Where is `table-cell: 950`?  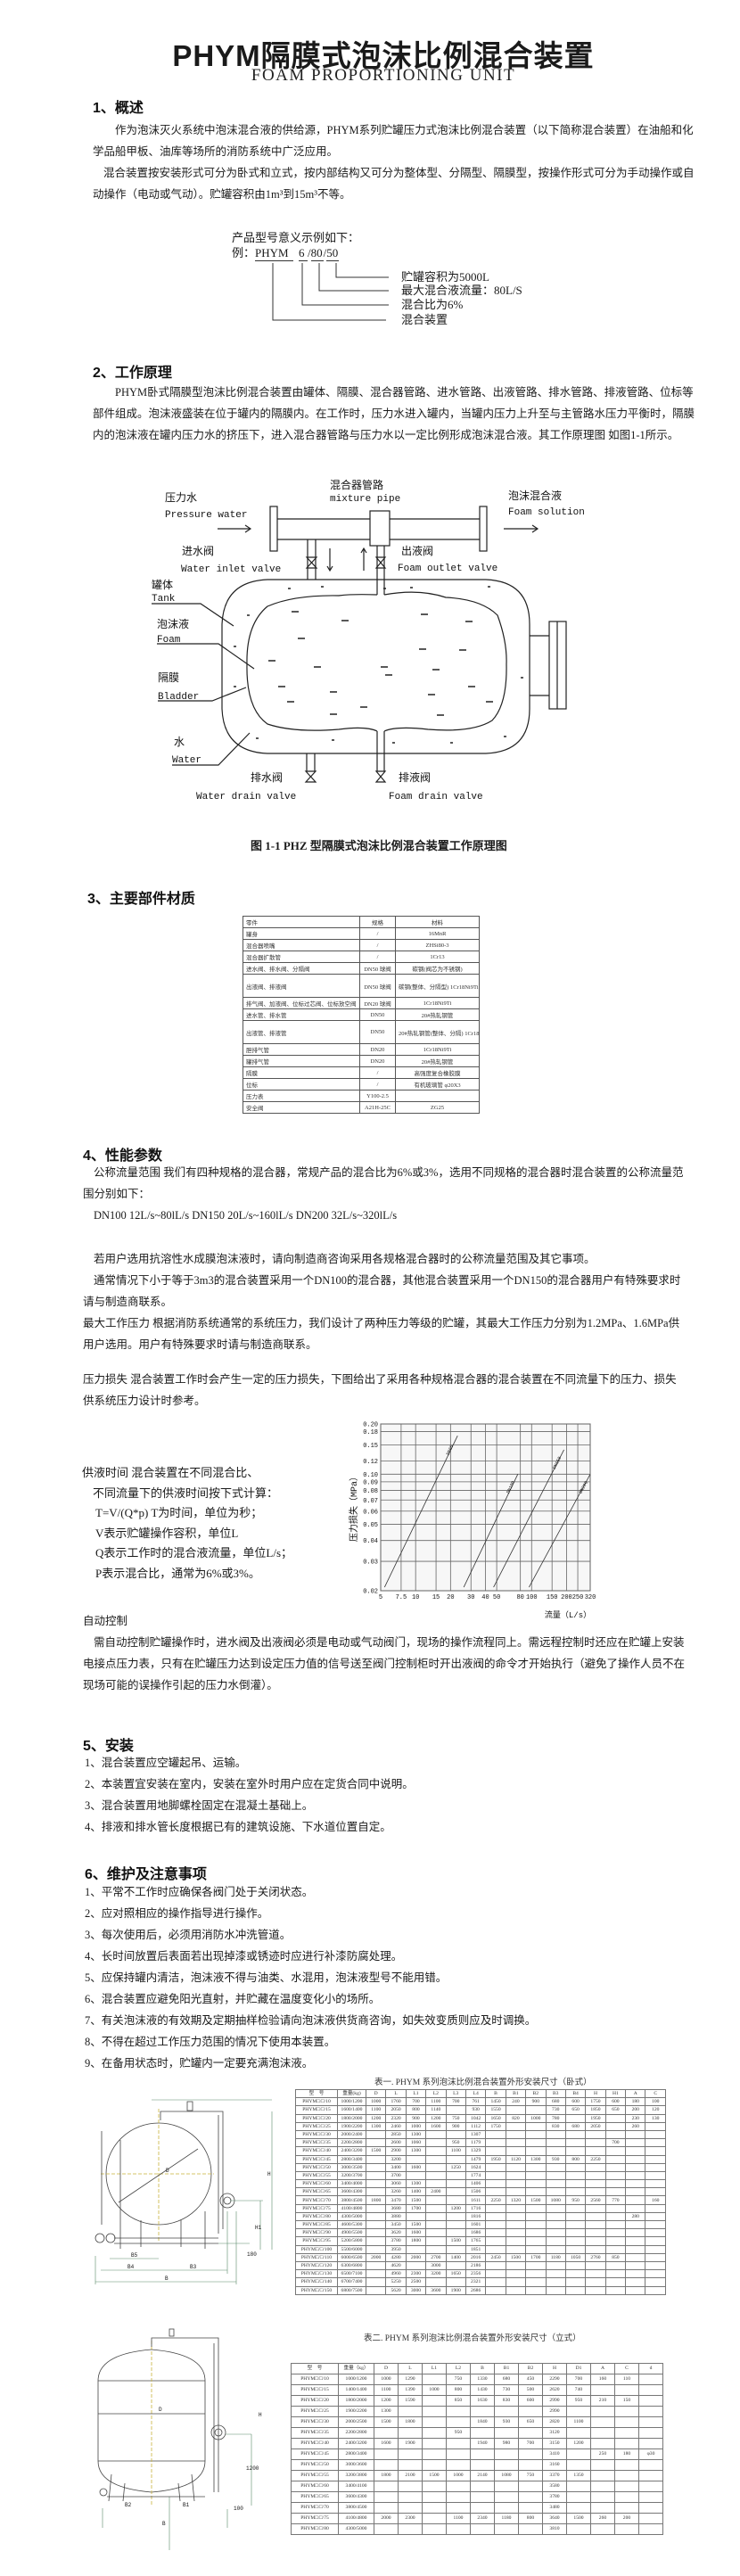
table-cell: 950 is located at coordinates (458, 2433).